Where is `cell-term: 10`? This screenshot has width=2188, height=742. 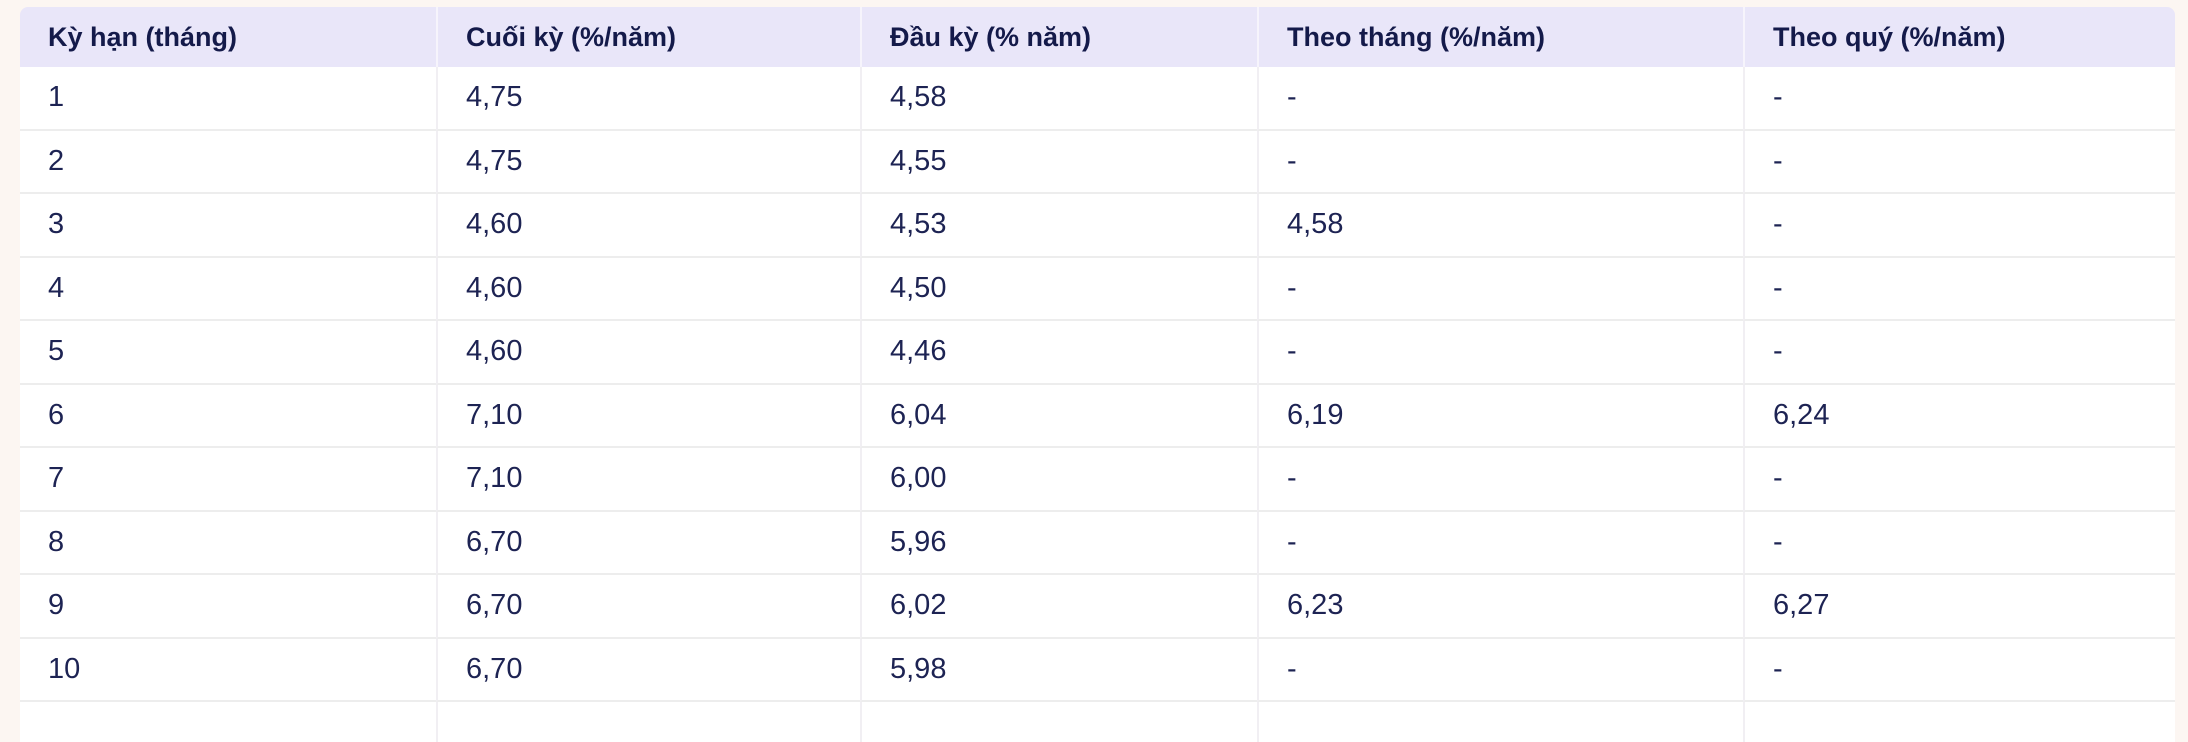
cell-term: 10 is located at coordinates (228, 670).